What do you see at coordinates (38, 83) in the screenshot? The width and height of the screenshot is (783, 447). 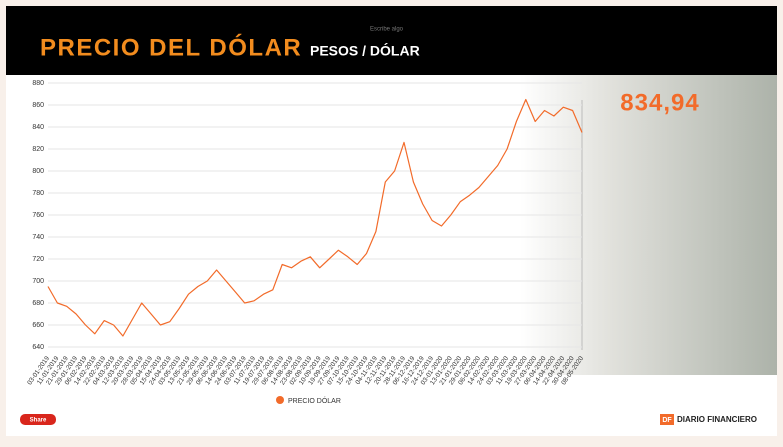 I see `y-tick-label: 880` at bounding box center [38, 83].